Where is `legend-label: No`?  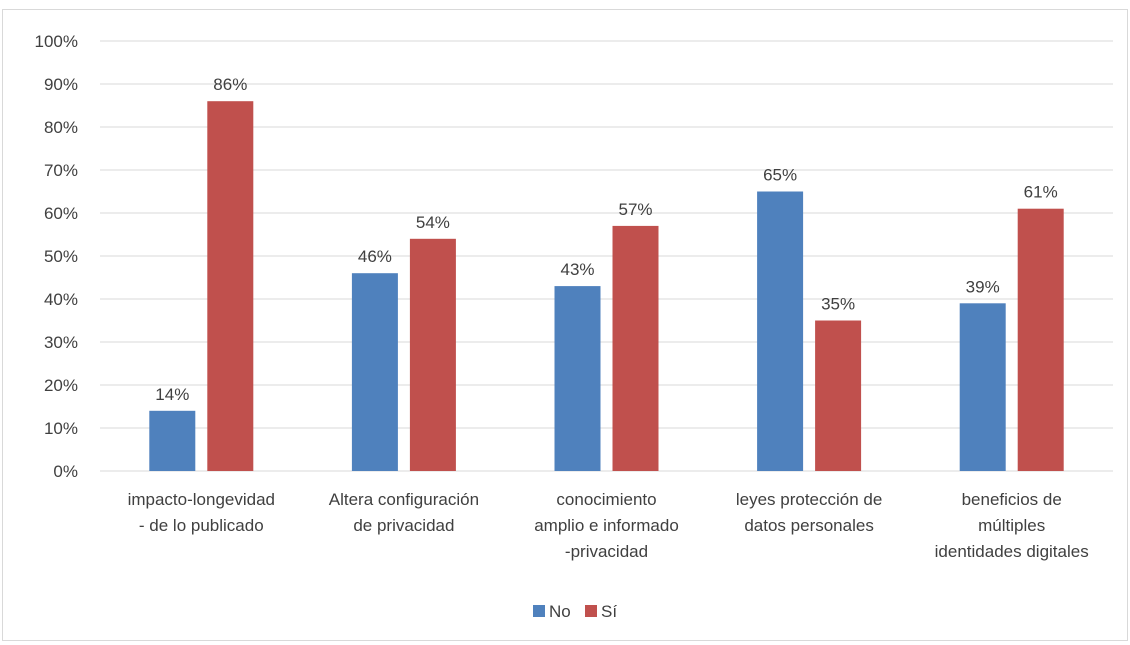 legend-label: No is located at coordinates (560, 611).